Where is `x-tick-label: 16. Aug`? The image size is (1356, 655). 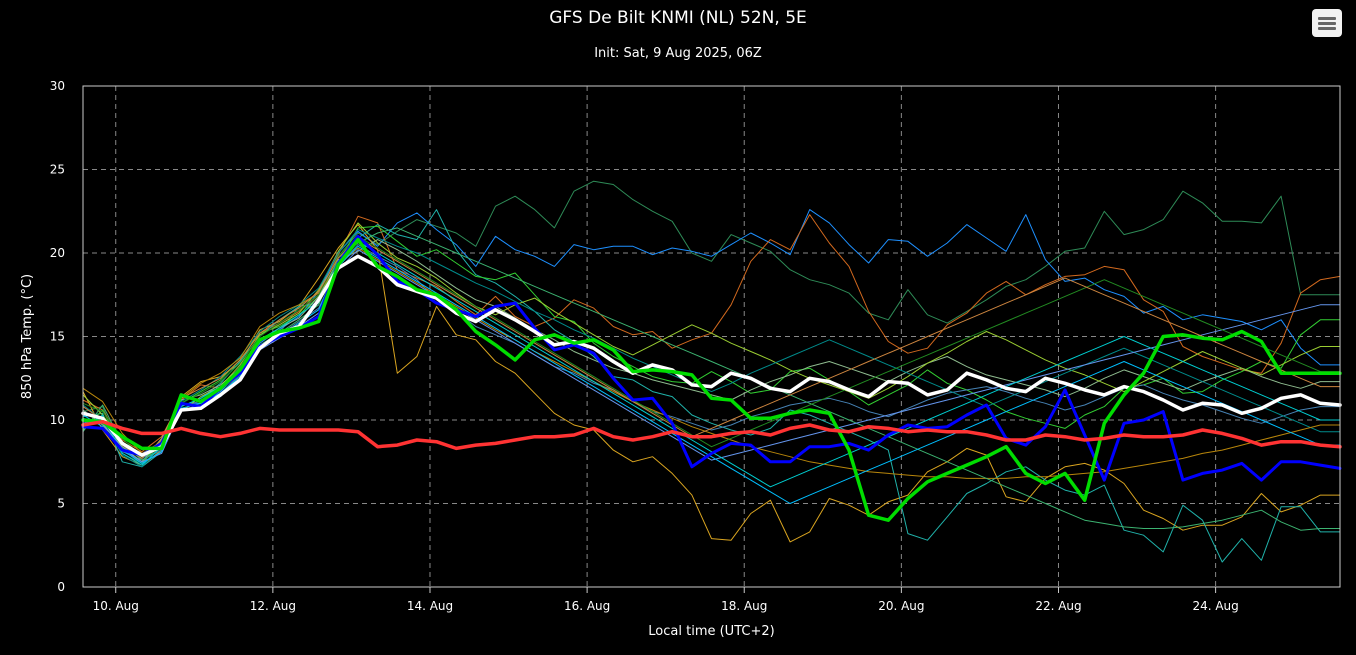
x-tick-label: 16. Aug is located at coordinates (587, 606).